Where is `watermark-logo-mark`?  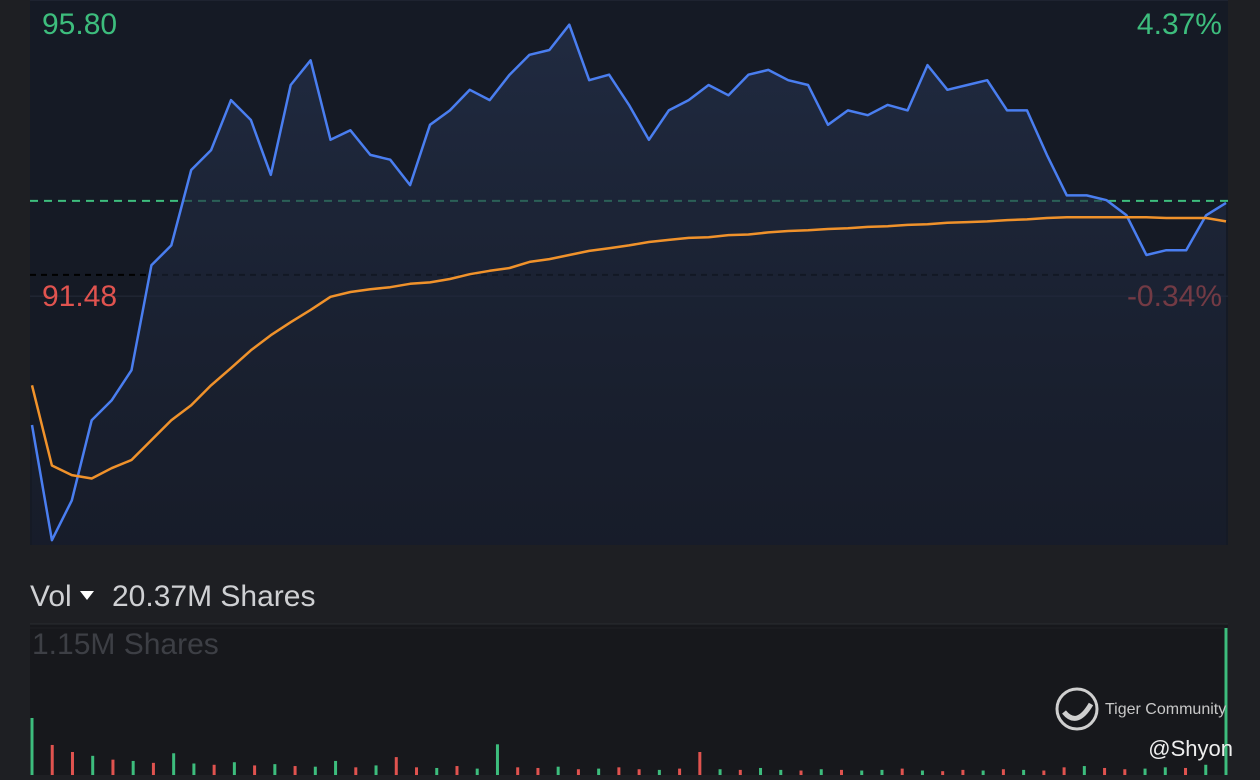 watermark-logo-mark is located at coordinates (1078, 711).